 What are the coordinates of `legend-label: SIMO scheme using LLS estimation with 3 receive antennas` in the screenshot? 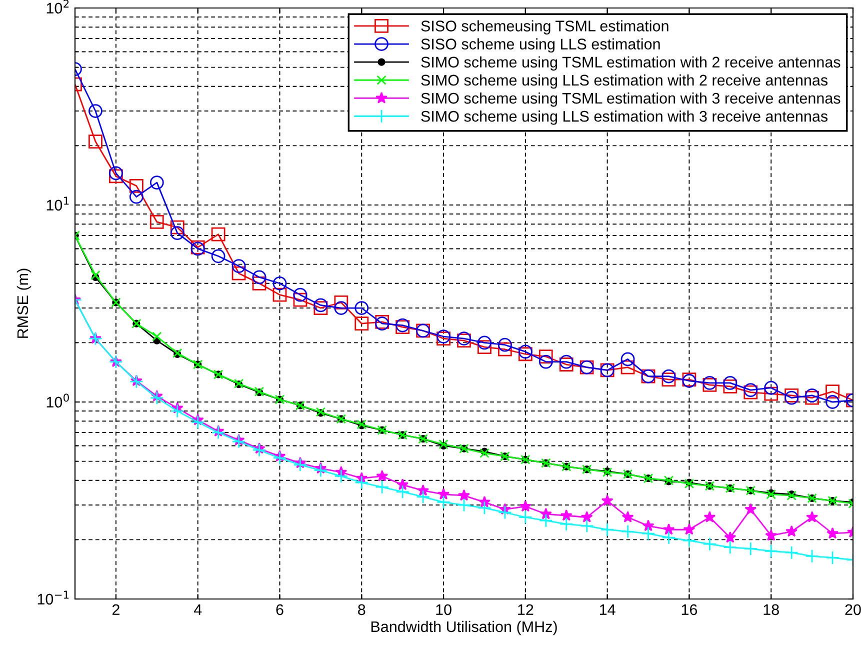 It's located at (624, 117).